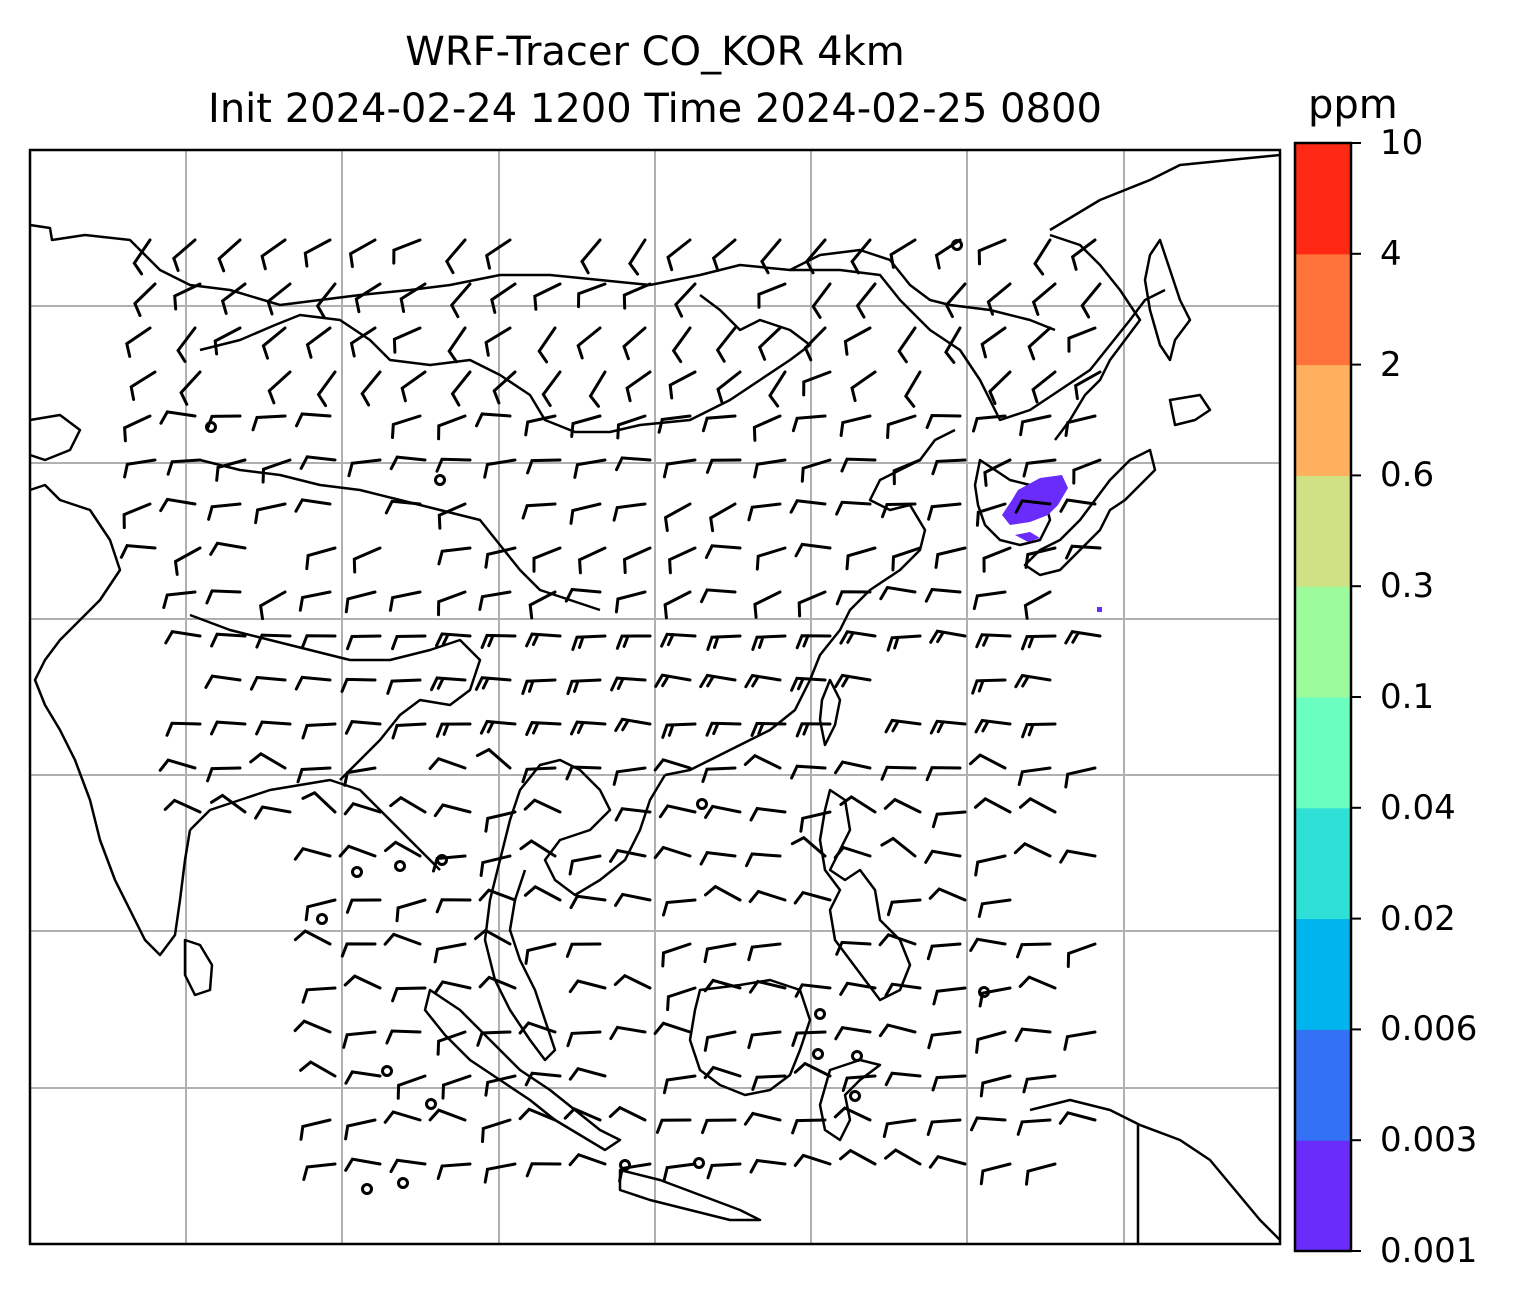 This screenshot has height=1306, width=1528. I want to click on colorbar-unit-label: ppm, so click(1353, 105).